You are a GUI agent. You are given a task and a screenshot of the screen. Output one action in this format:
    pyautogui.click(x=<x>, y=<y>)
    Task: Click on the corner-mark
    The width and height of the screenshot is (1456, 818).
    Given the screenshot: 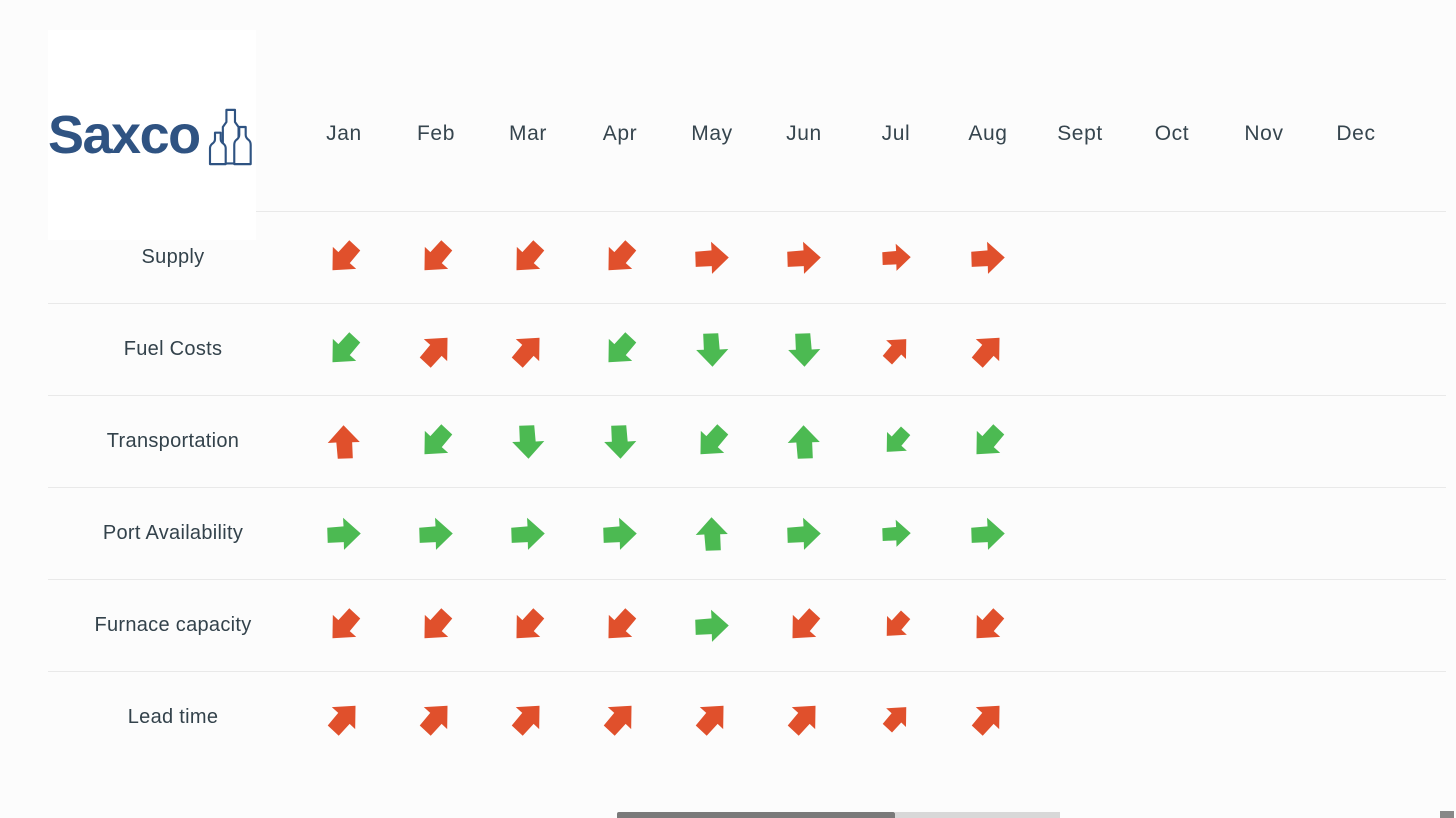 What is the action you would take?
    pyautogui.click(x=1447, y=814)
    